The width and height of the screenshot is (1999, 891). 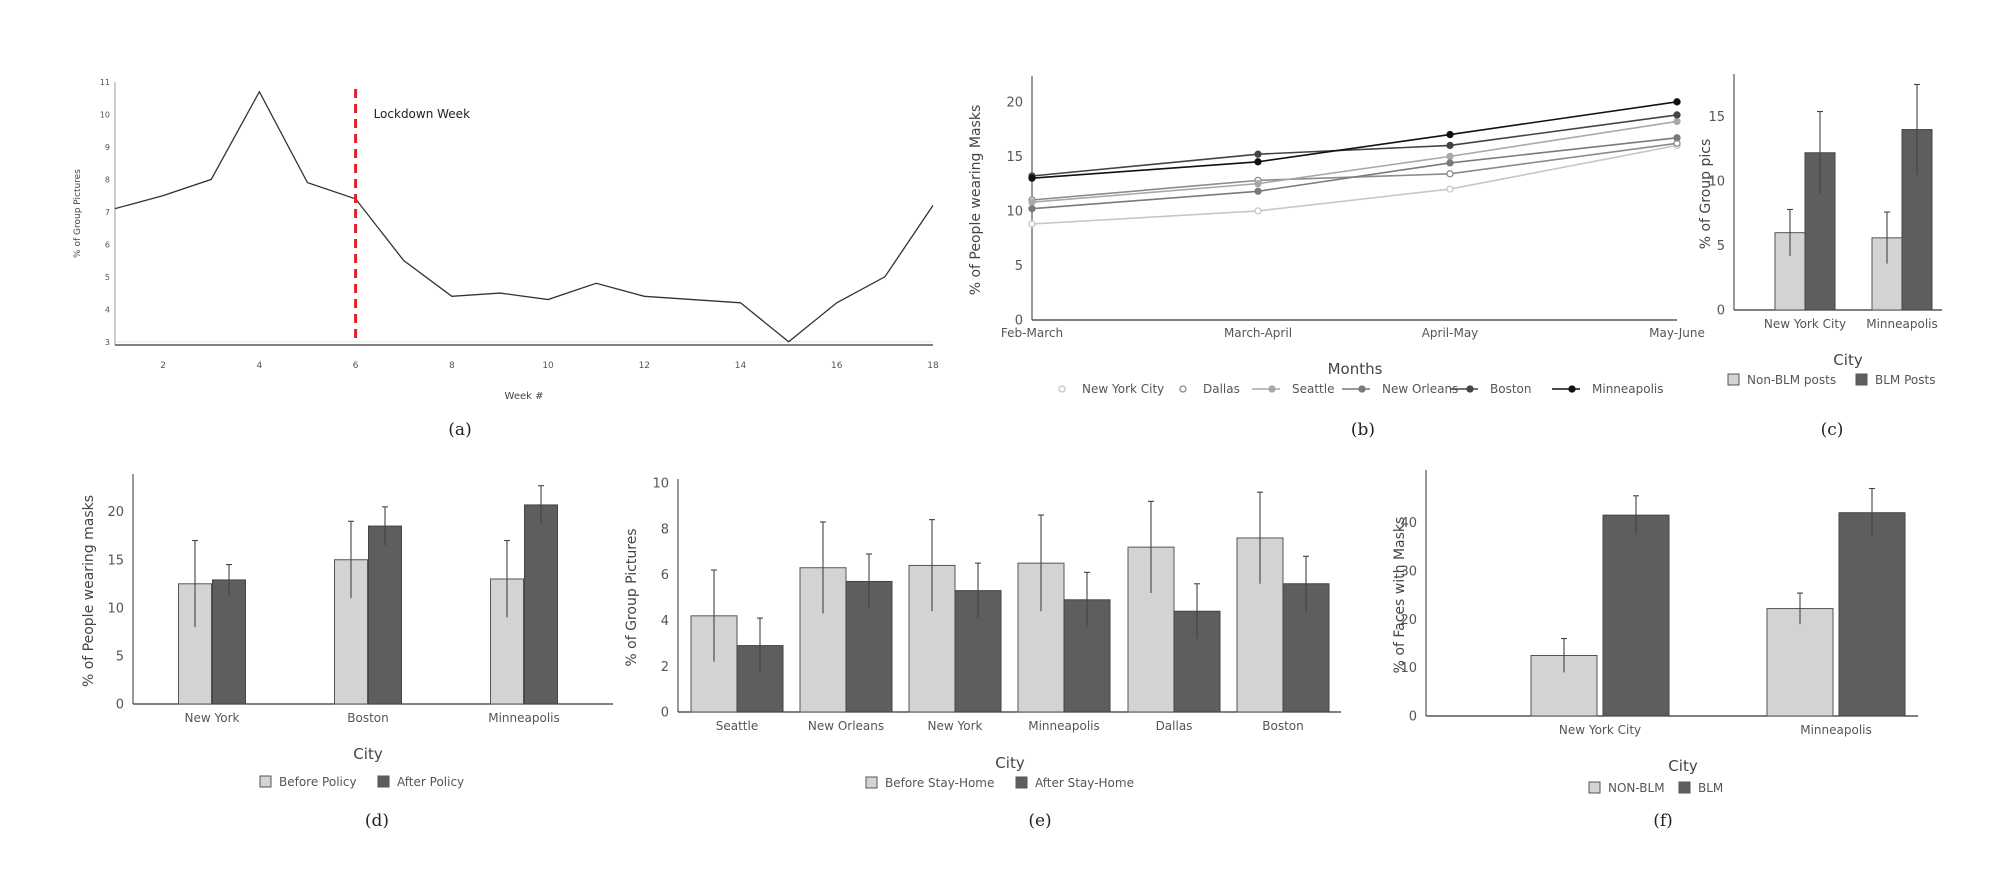 What do you see at coordinates (1905, 380) in the screenshot?
I see `legend-label: BLM Posts` at bounding box center [1905, 380].